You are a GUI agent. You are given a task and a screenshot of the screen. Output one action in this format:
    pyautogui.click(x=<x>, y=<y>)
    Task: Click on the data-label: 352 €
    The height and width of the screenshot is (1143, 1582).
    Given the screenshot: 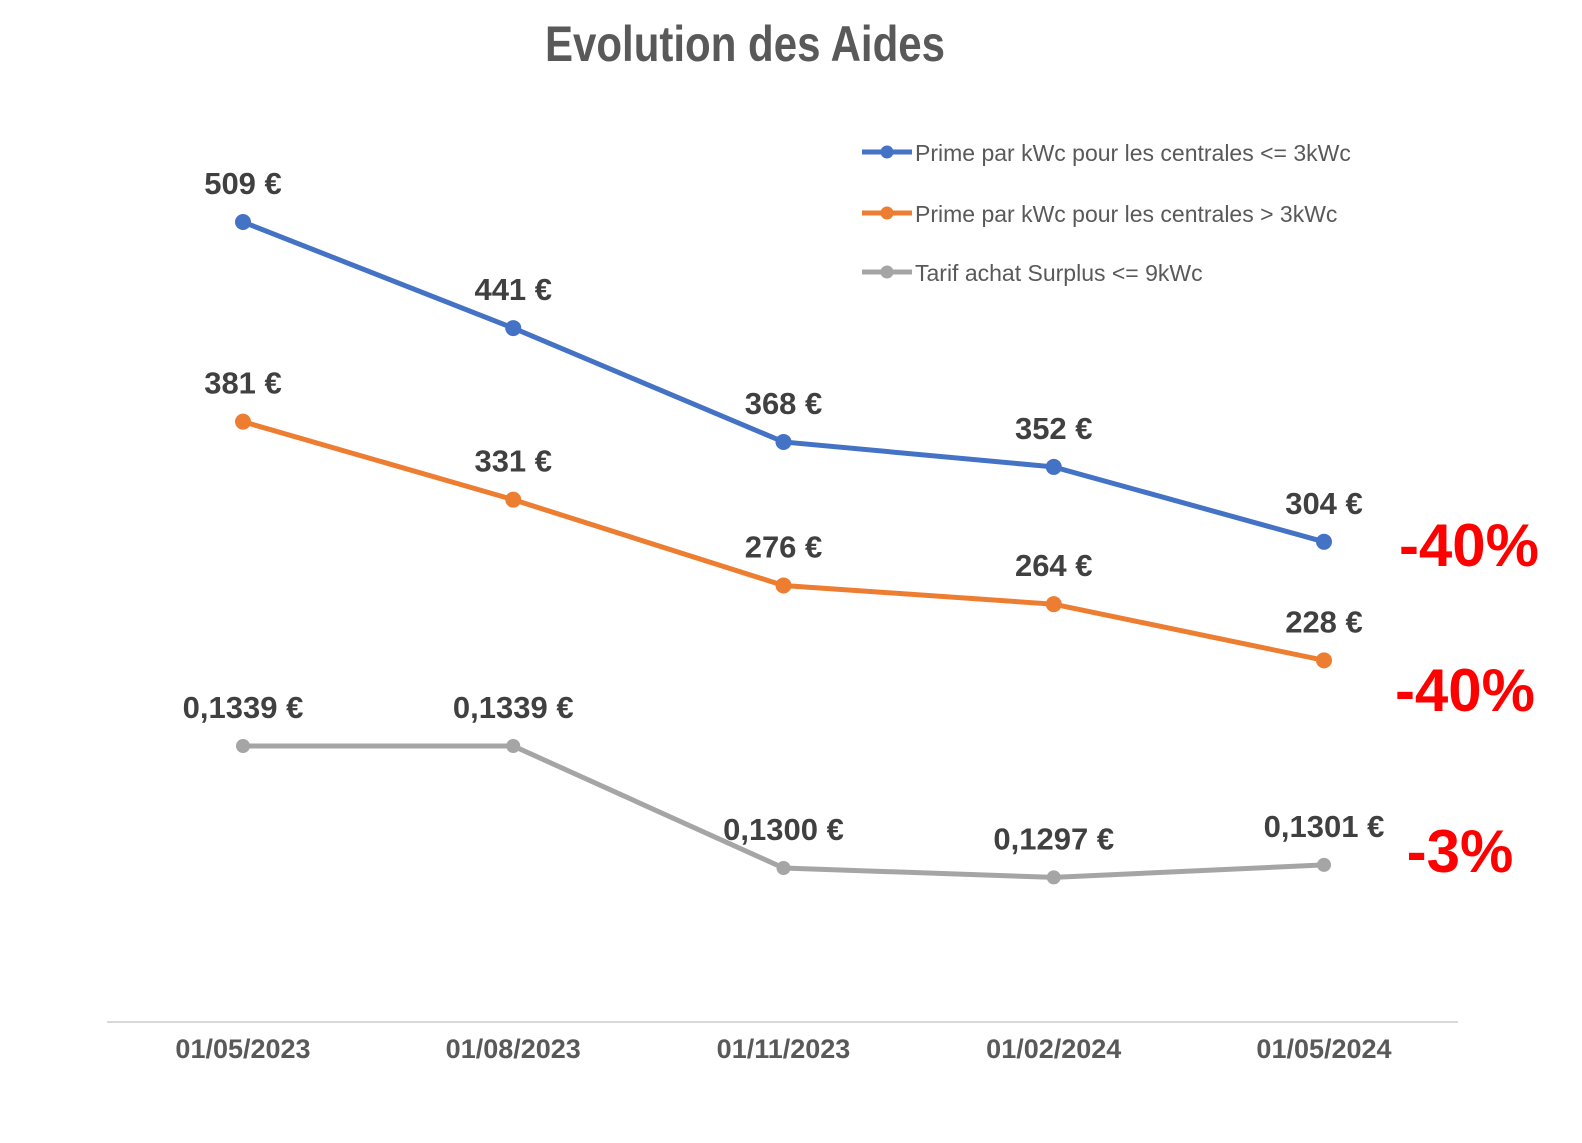 What is the action you would take?
    pyautogui.click(x=1054, y=428)
    